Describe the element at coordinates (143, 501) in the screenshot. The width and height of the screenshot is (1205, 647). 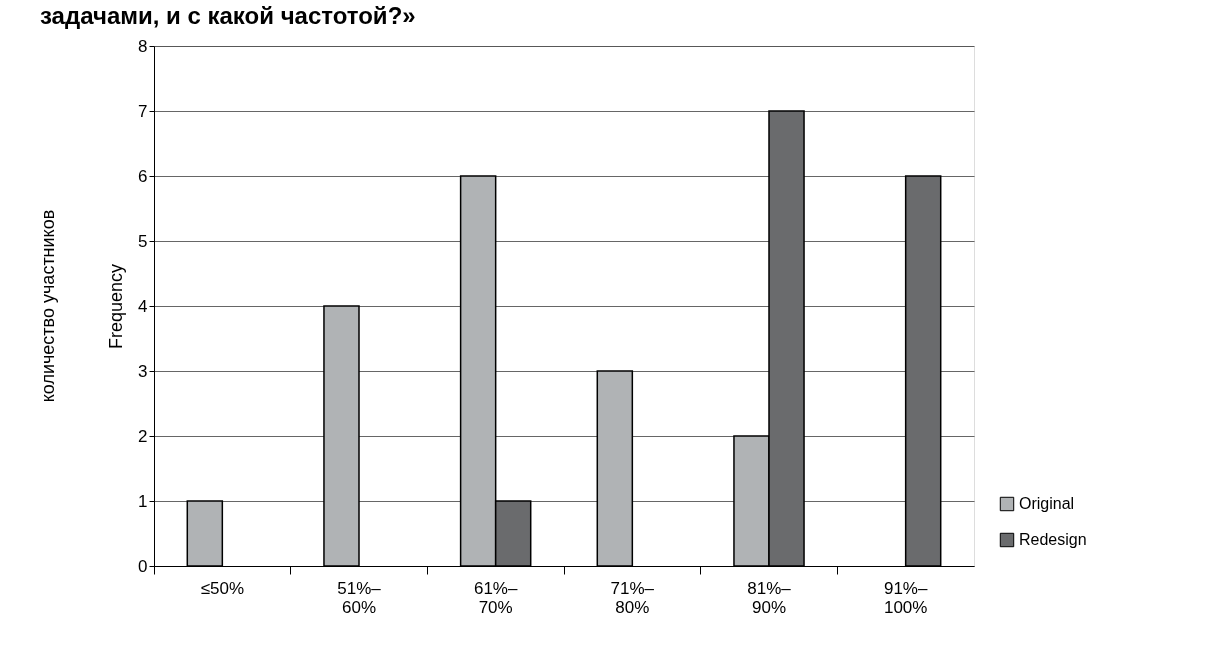
I see `y-tick-label: 1` at that location.